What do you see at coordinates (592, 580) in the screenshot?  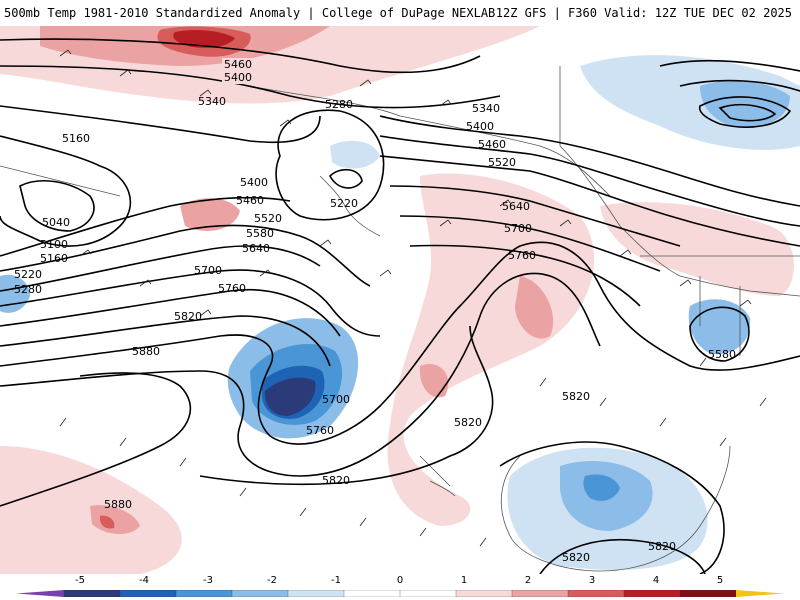 I see `colorbar-tick: 3` at bounding box center [592, 580].